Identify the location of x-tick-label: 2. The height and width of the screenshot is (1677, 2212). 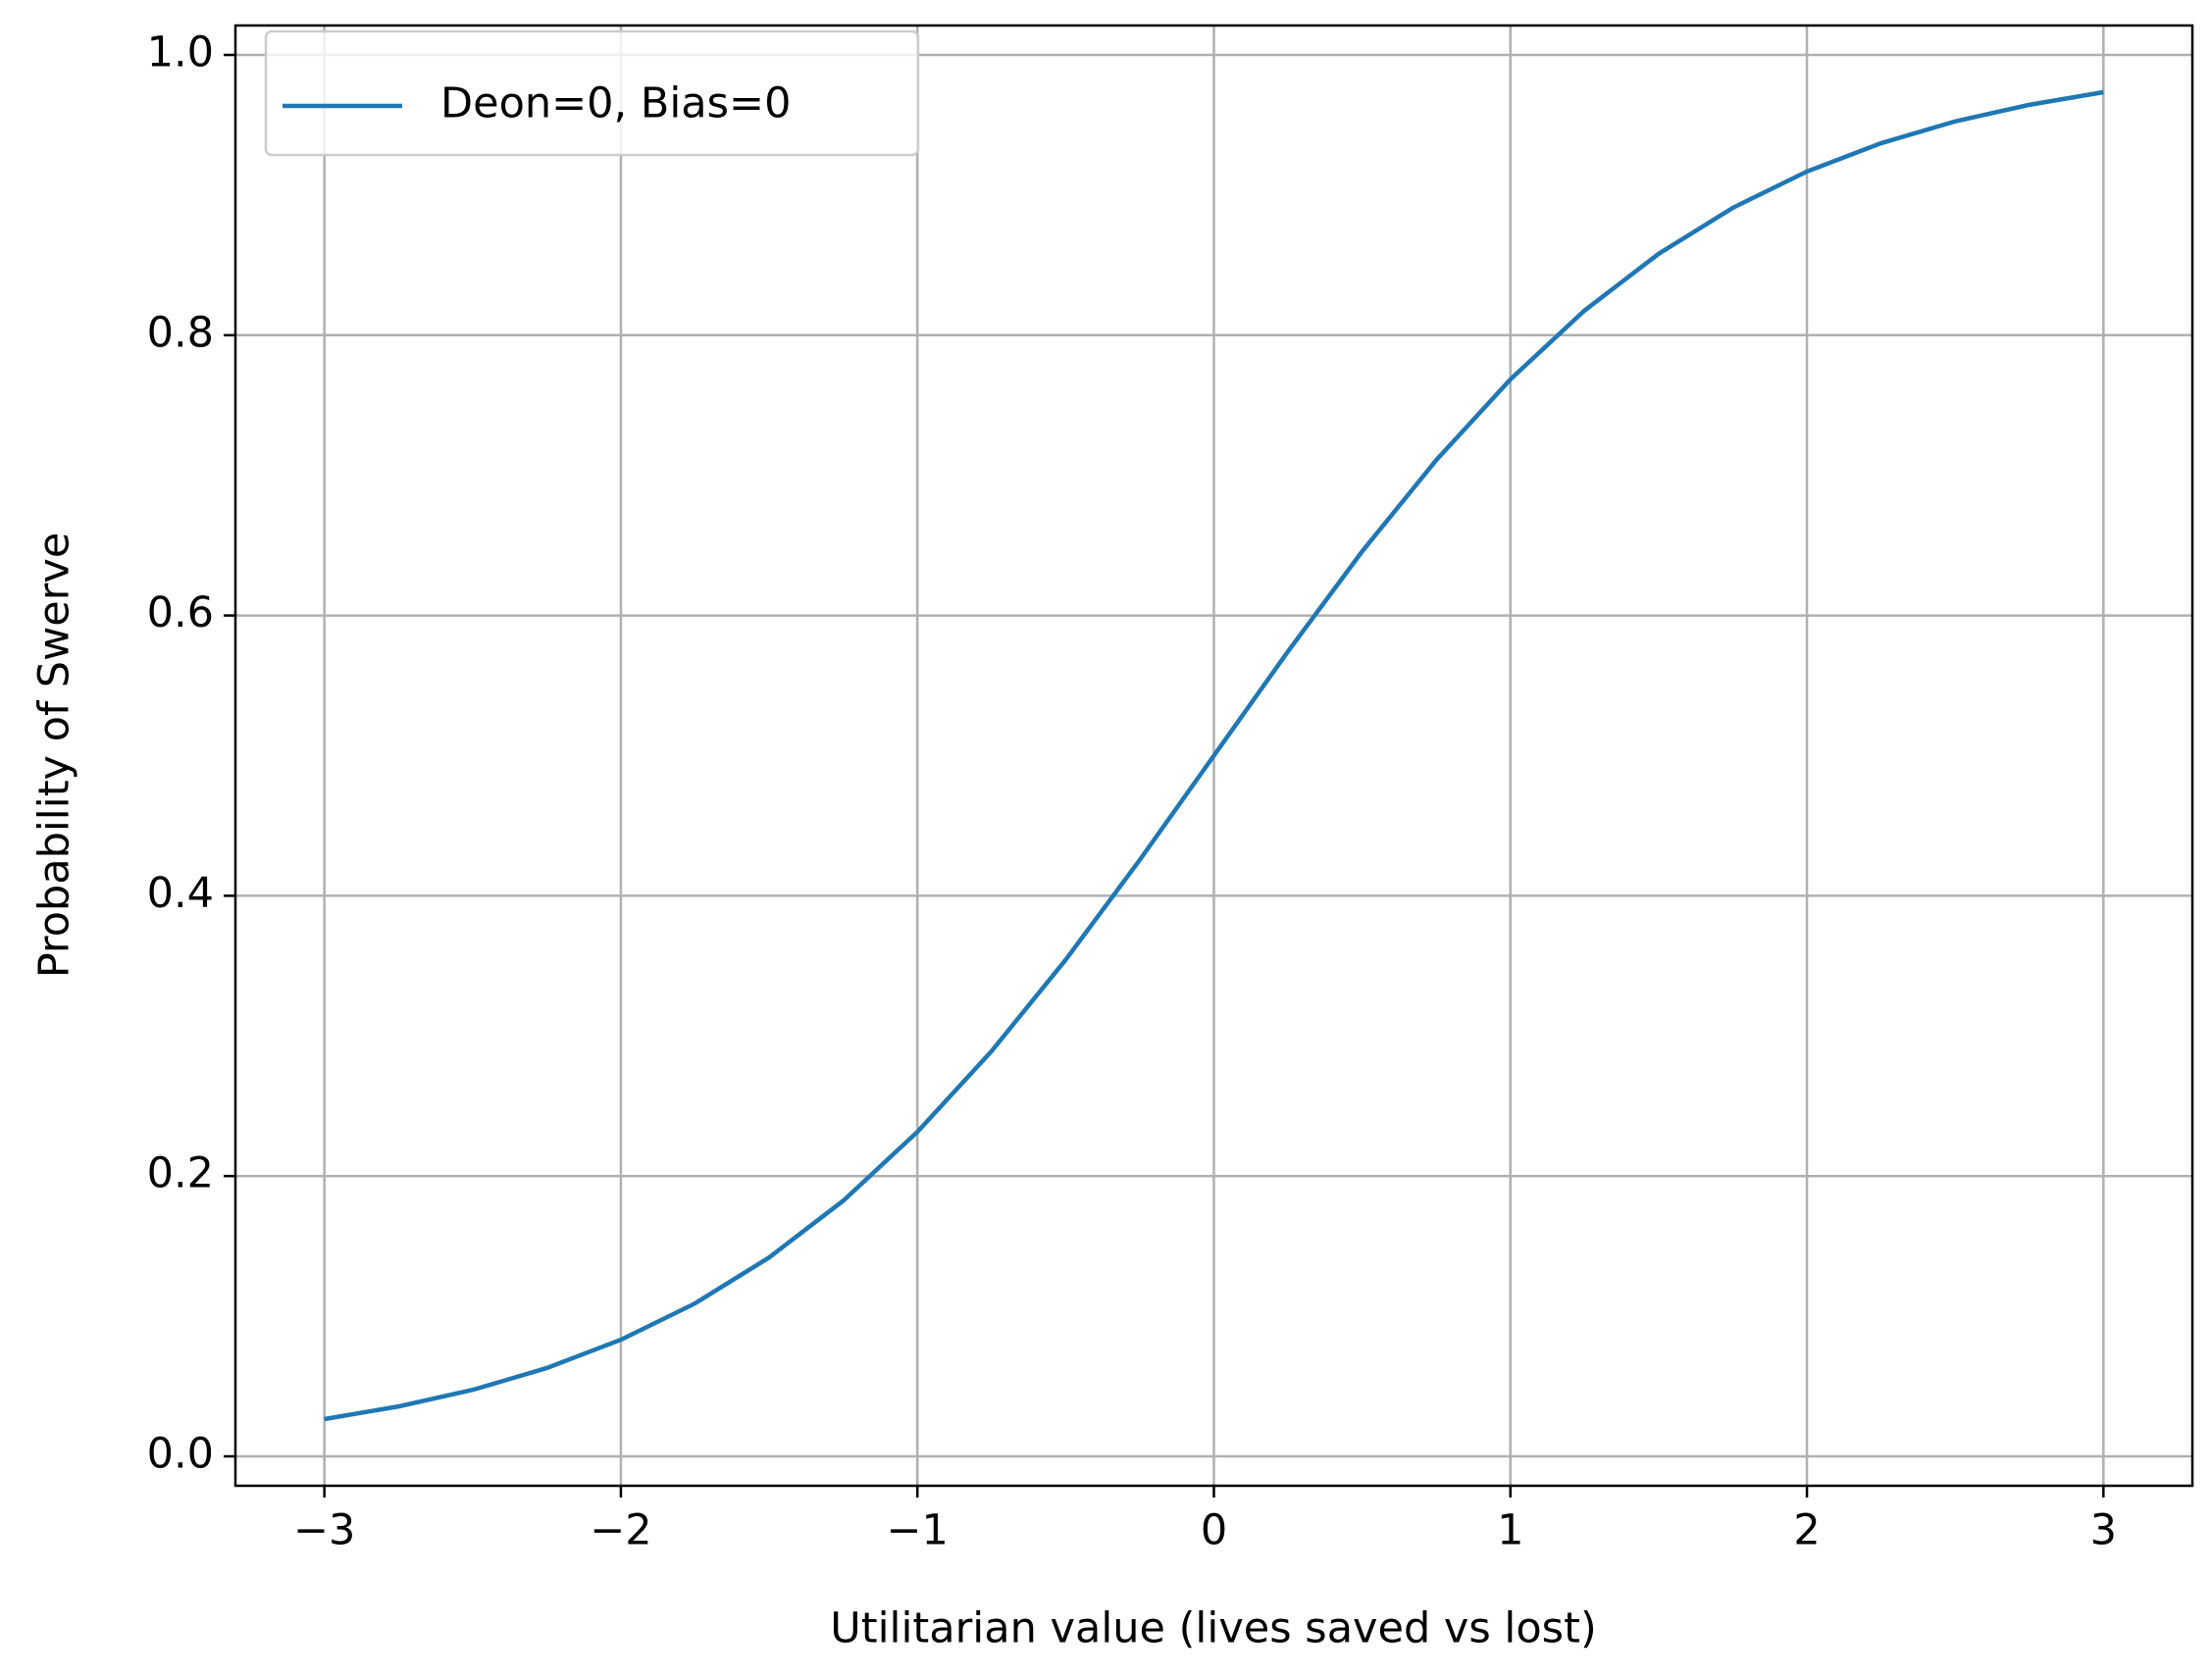
(1806, 1530).